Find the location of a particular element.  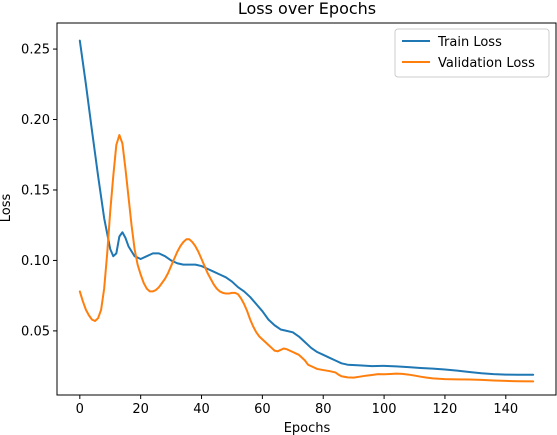

x-tick-label: 100 is located at coordinates (384, 409).